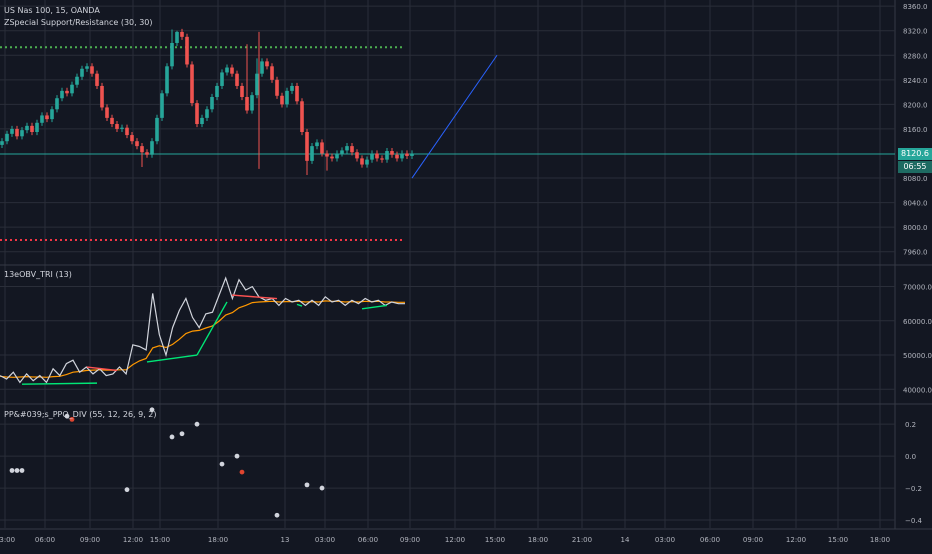  What do you see at coordinates (910, 457) in the screenshot?
I see `ppo-tick-label: 0.0` at bounding box center [910, 457].